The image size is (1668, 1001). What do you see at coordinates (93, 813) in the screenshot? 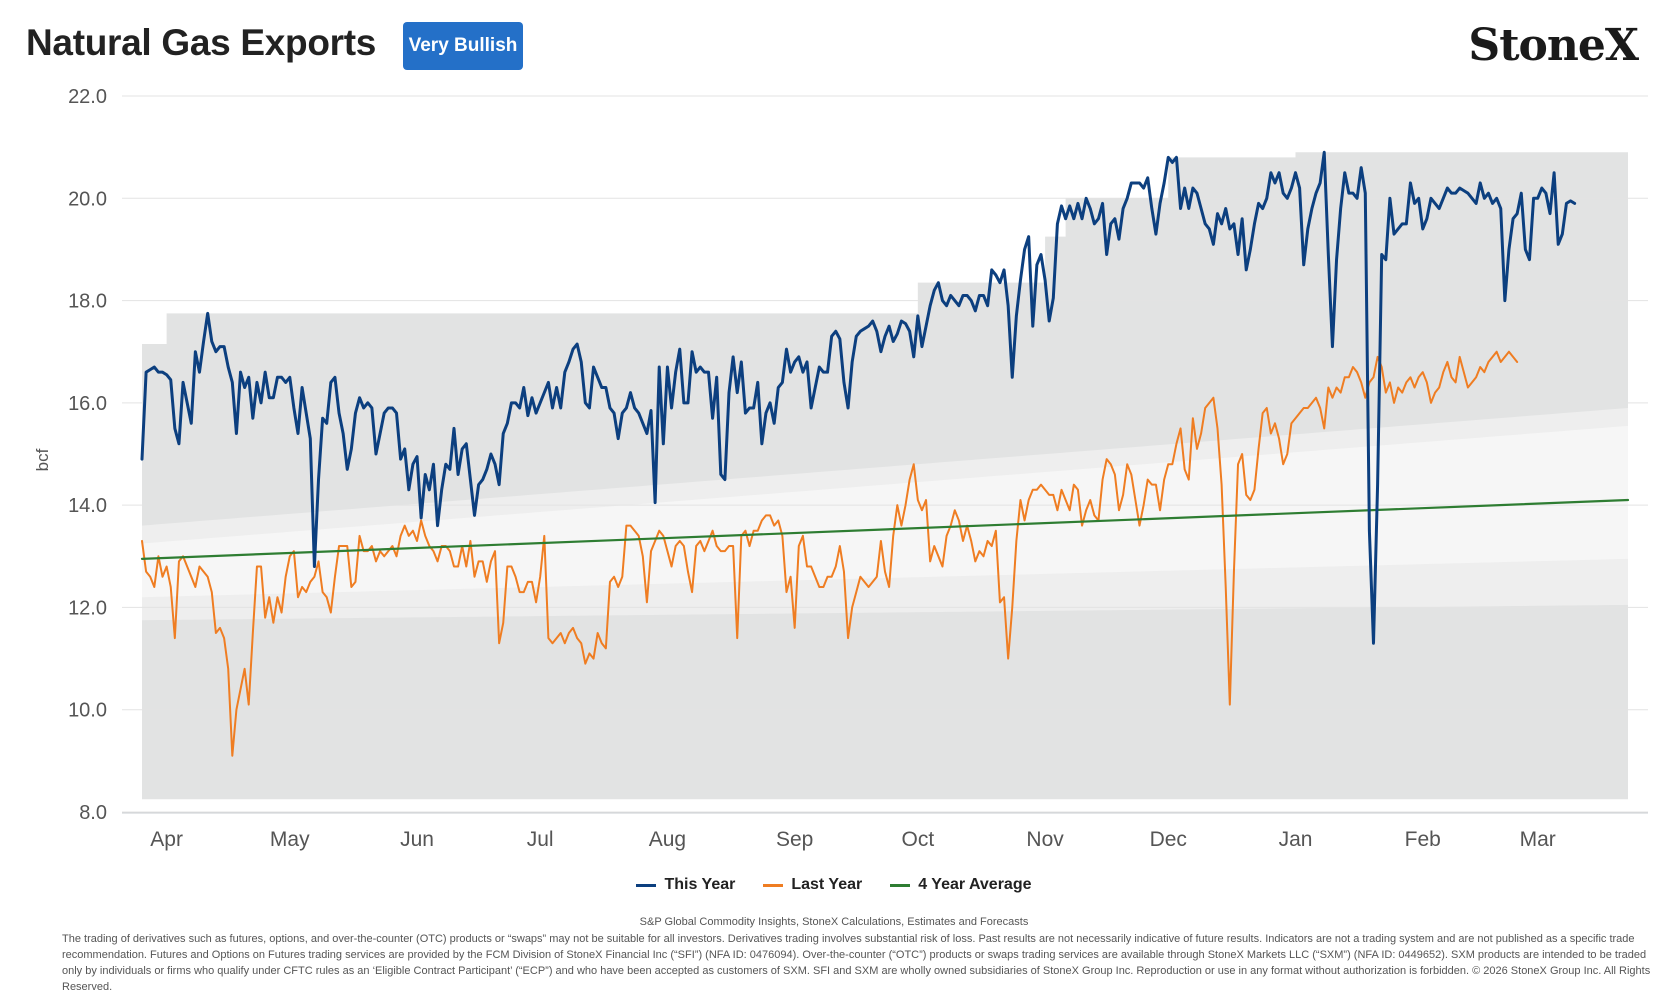
I see `y-tick-label: 8.0` at bounding box center [93, 813].